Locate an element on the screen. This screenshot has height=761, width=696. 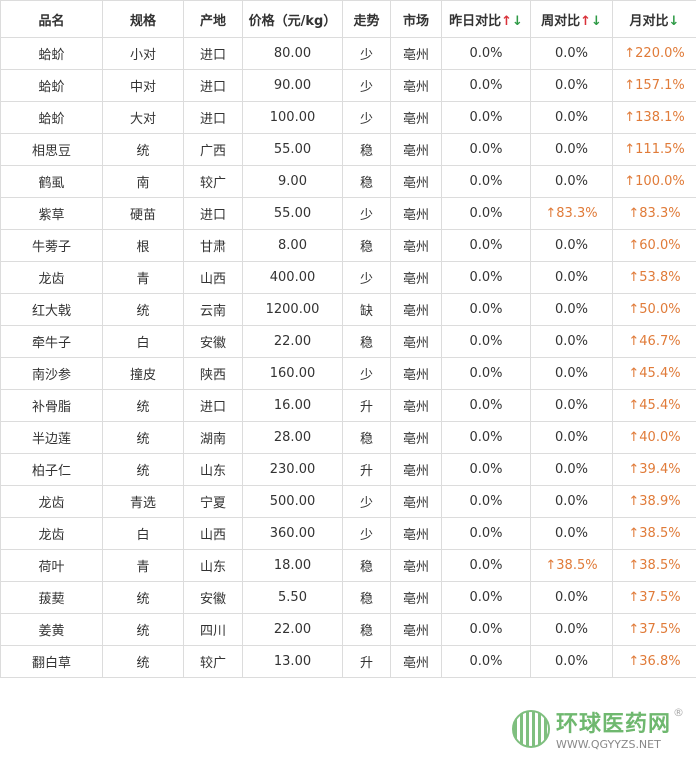
cell-name: 荷叶 is located at coordinates (51, 565).